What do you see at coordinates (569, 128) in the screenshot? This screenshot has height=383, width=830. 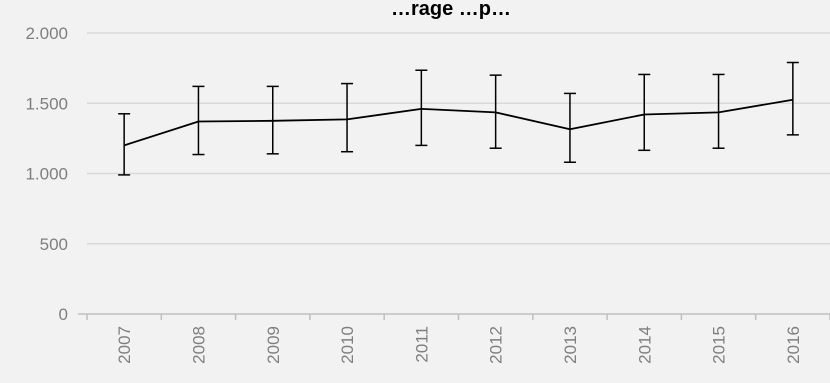 I see `error-bar-2013` at bounding box center [569, 128].